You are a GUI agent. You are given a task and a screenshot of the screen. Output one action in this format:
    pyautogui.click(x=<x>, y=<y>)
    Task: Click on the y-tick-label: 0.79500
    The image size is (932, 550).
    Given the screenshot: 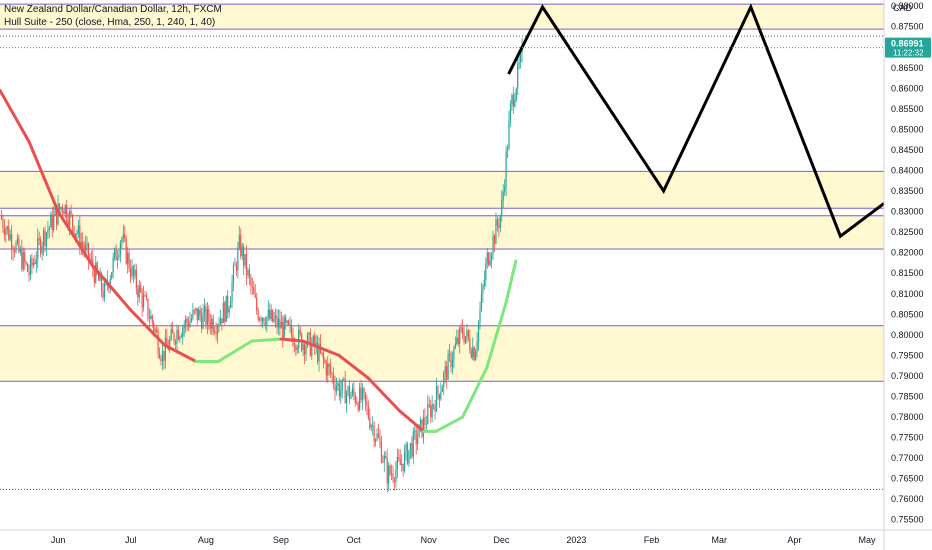 What is the action you would take?
    pyautogui.click(x=907, y=355)
    